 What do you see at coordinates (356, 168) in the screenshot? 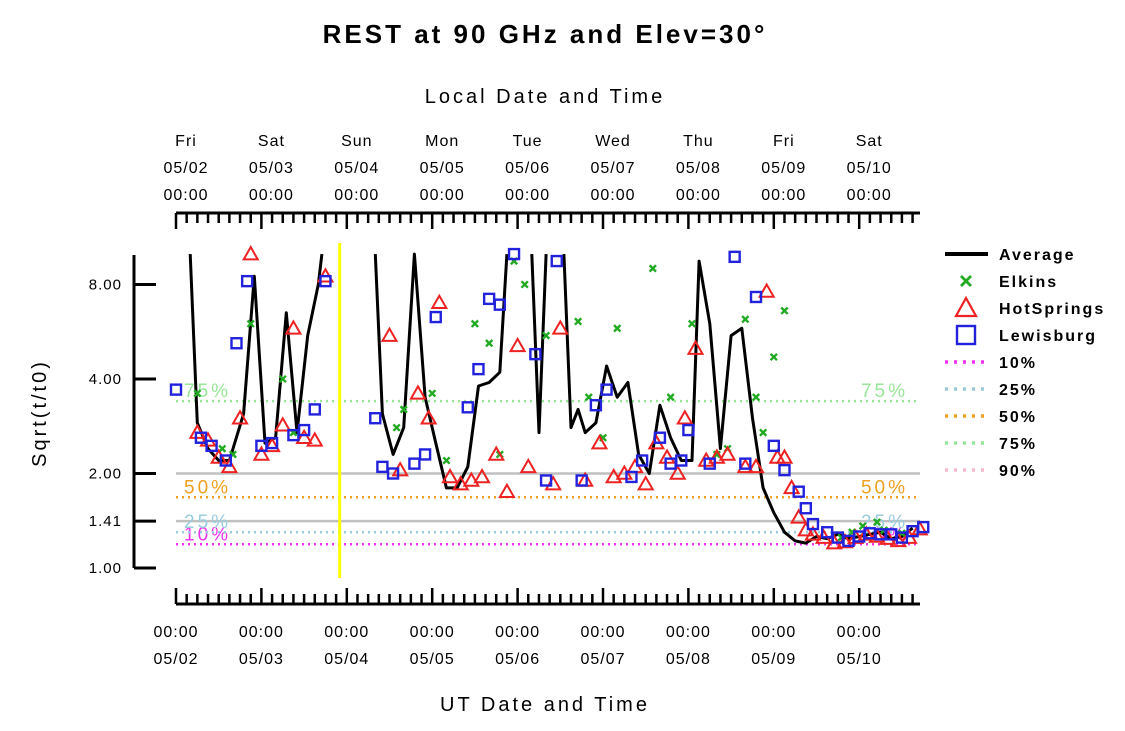
I see `top-tick-date: 05/04` at bounding box center [356, 168].